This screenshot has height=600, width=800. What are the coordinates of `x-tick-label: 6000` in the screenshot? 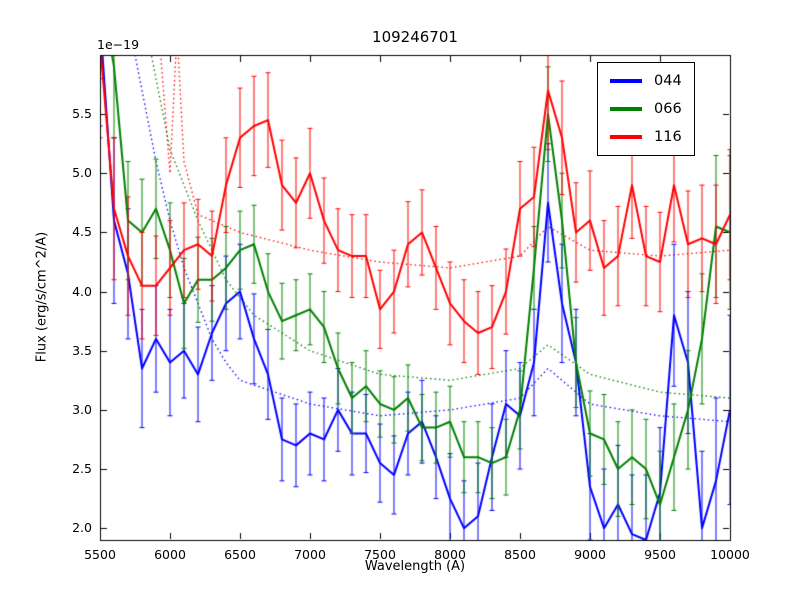 It's located at (170, 554).